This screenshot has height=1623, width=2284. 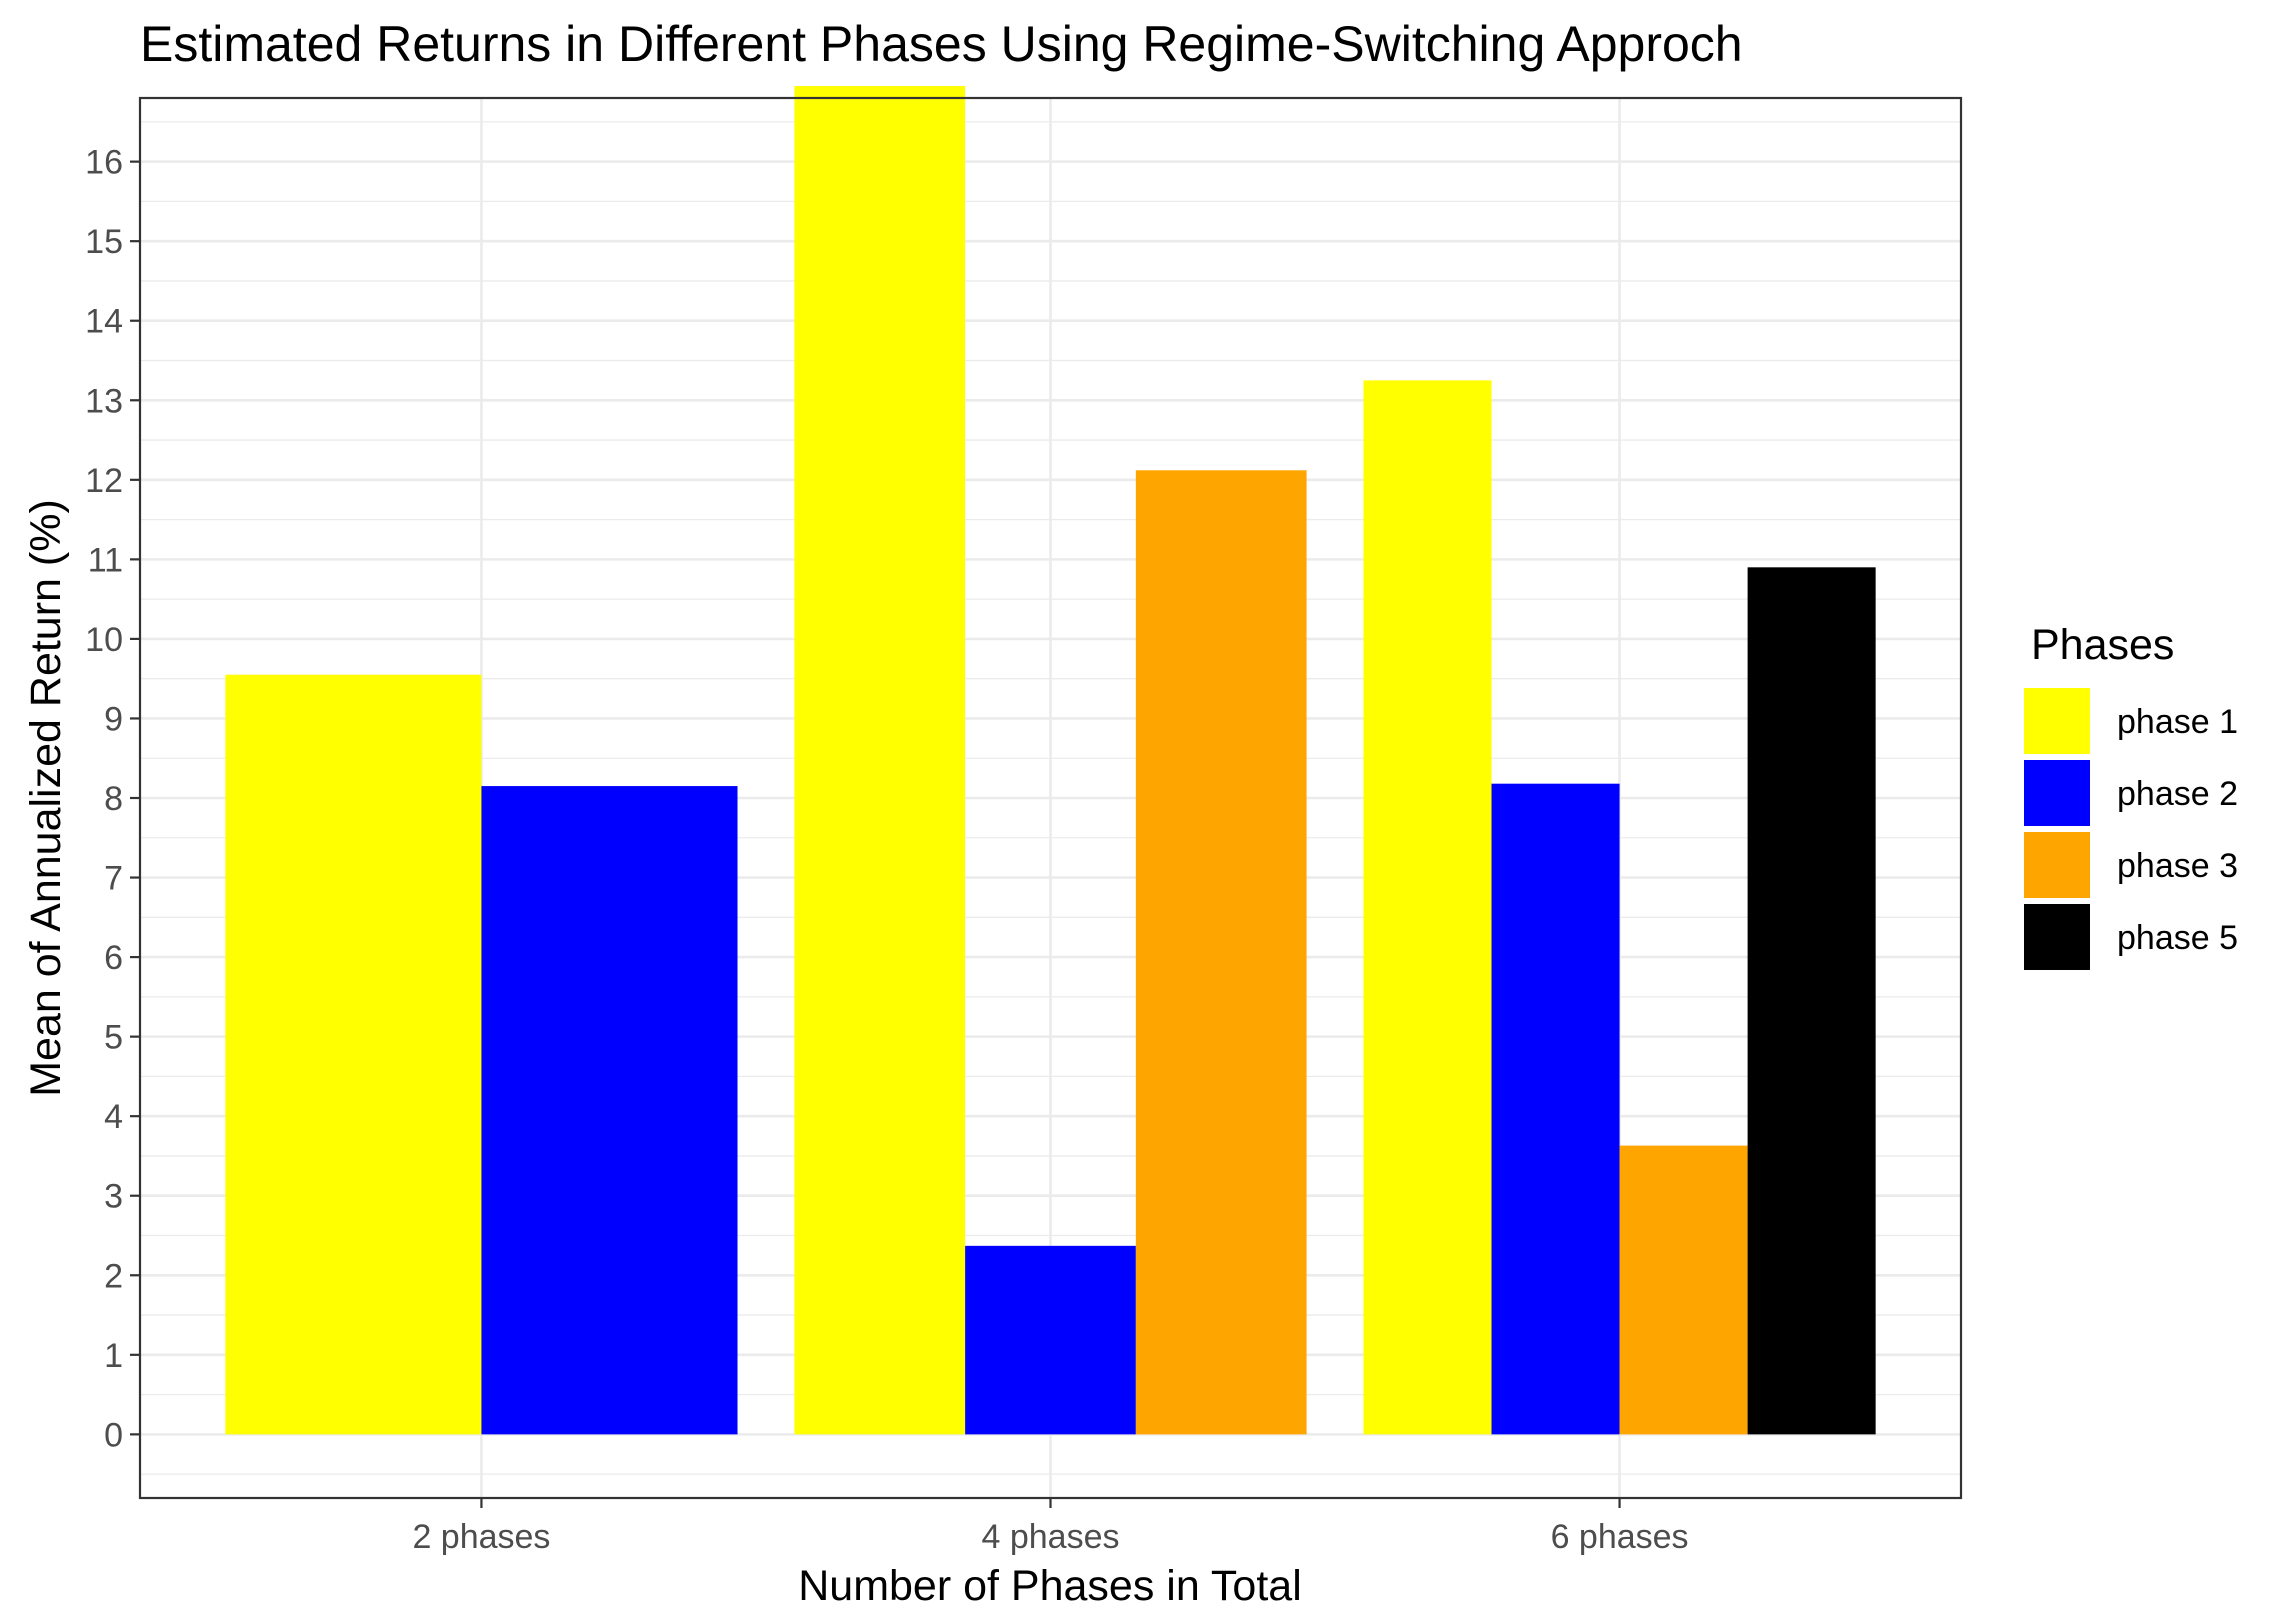 What do you see at coordinates (1683, 1290) in the screenshot?
I see `bar-phase-3-6-phases` at bounding box center [1683, 1290].